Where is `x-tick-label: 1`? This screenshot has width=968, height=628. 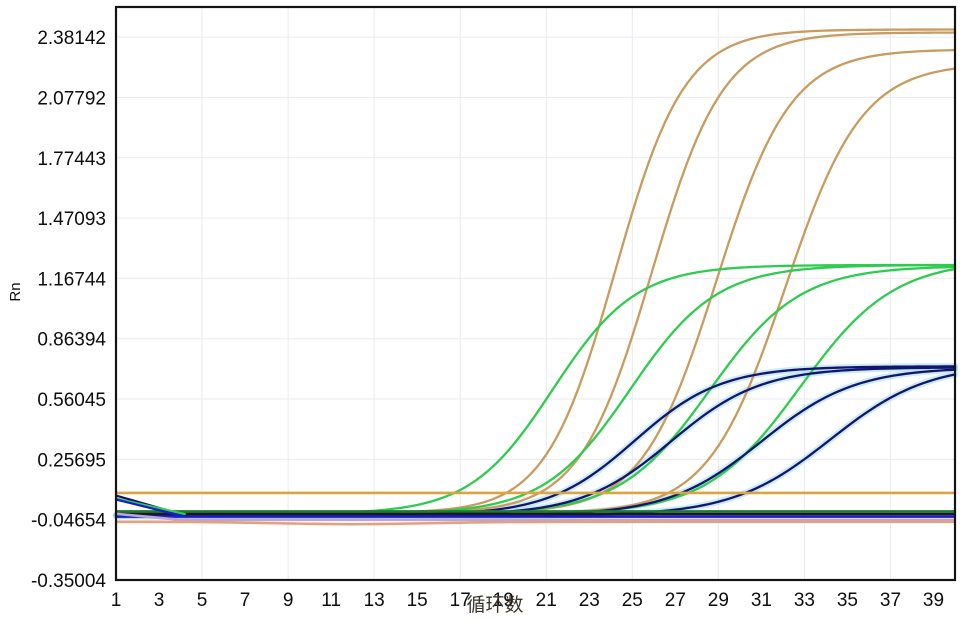
x-tick-label: 1 is located at coordinates (116, 600).